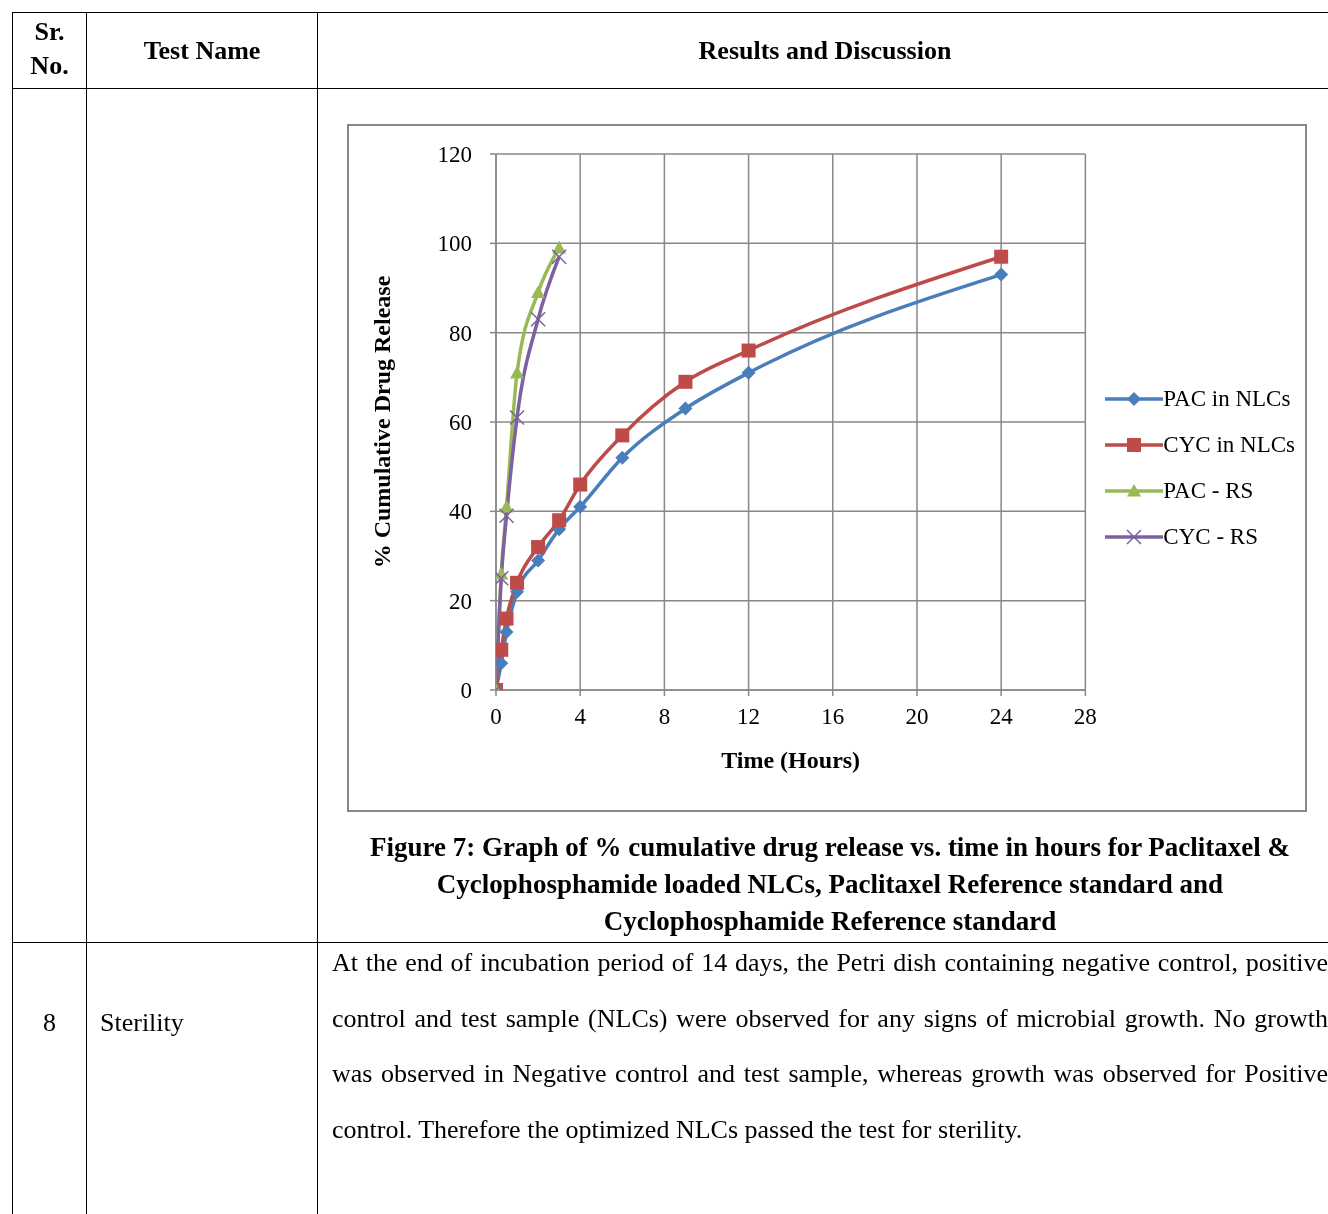 The height and width of the screenshot is (1214, 1328). I want to click on y-axis-title: % Cumulative Drug Release, so click(381, 422).